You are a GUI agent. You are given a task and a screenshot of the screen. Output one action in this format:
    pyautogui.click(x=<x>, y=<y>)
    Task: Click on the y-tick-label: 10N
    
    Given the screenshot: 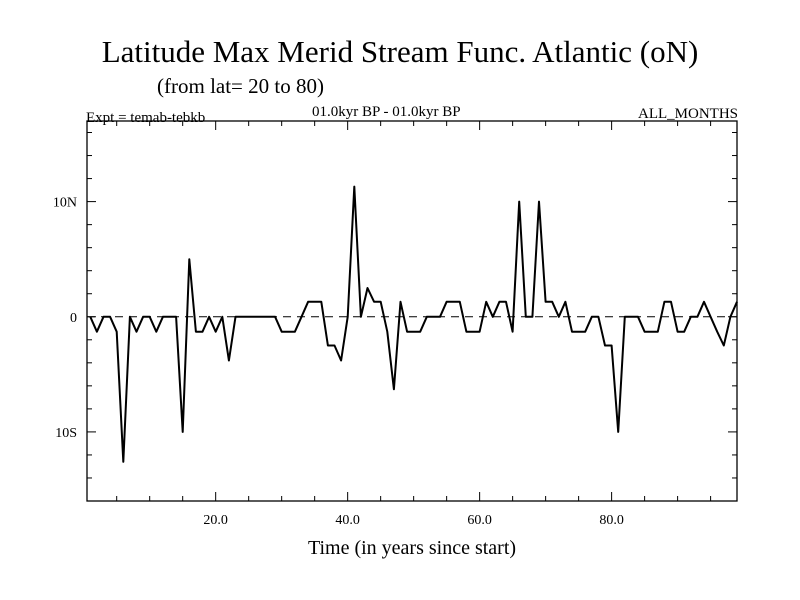 What is the action you would take?
    pyautogui.click(x=65, y=203)
    